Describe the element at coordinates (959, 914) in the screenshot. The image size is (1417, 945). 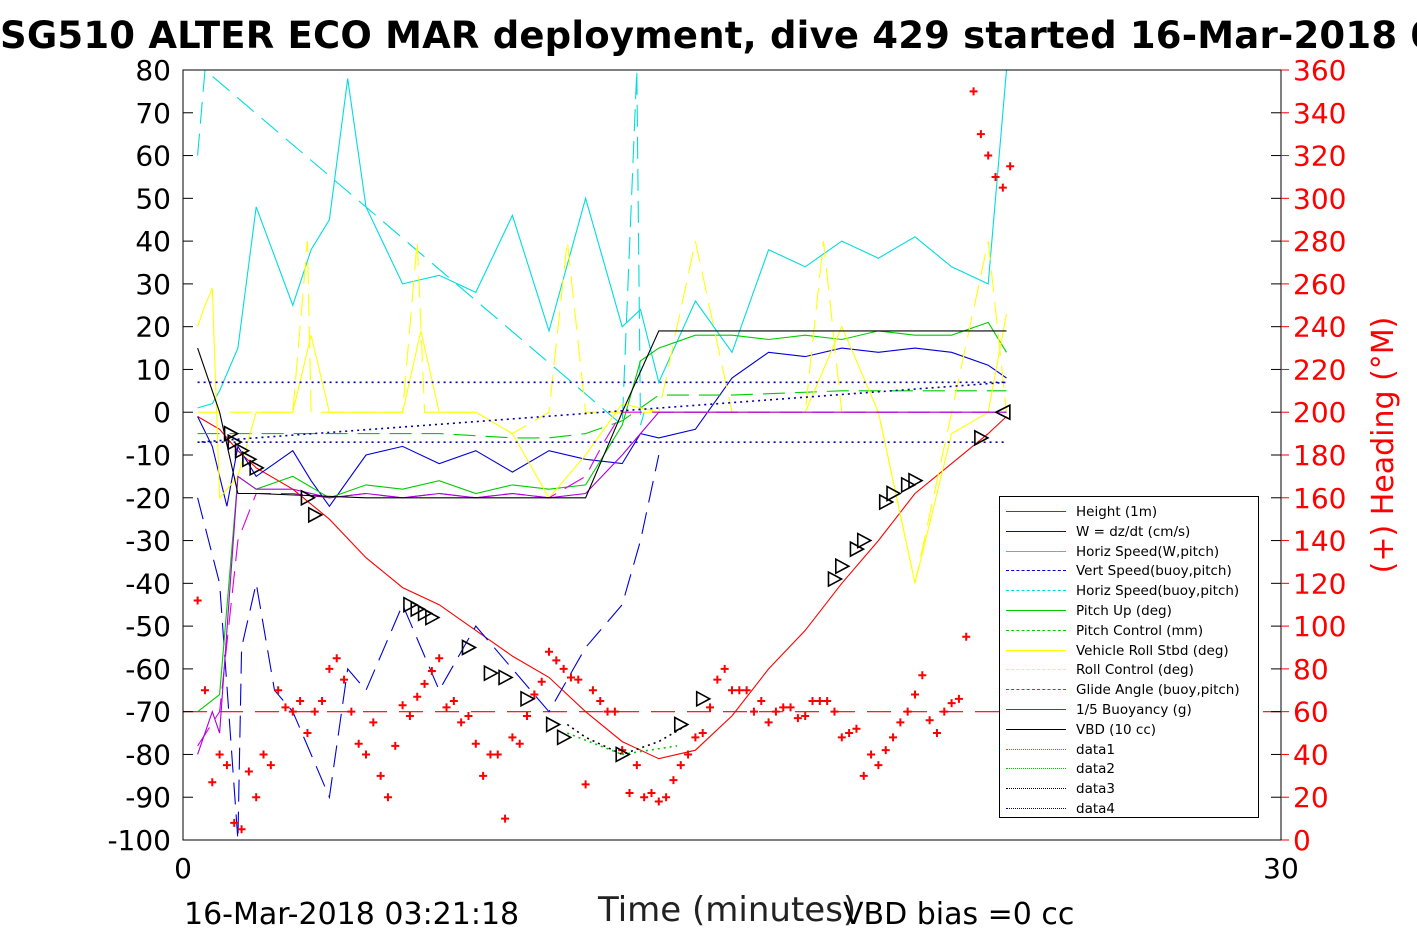
I see `footer-vbd-bias: VBD bias =0 cc` at that location.